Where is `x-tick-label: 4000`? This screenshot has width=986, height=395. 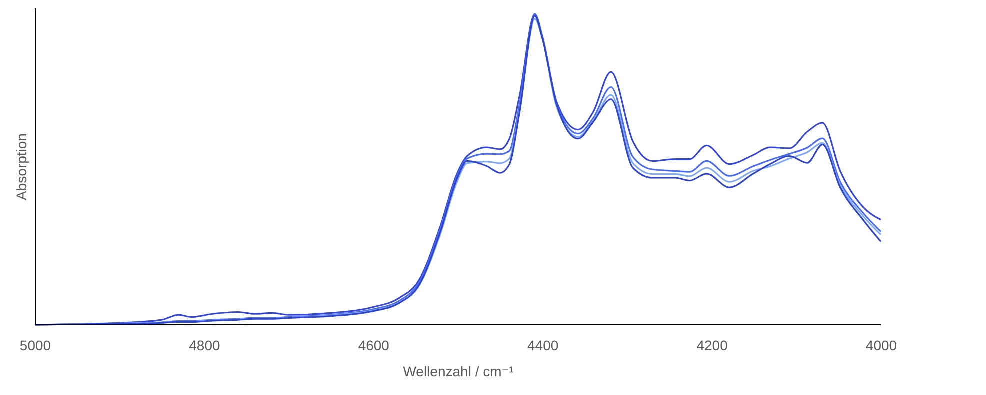 x-tick-label: 4000 is located at coordinates (882, 346).